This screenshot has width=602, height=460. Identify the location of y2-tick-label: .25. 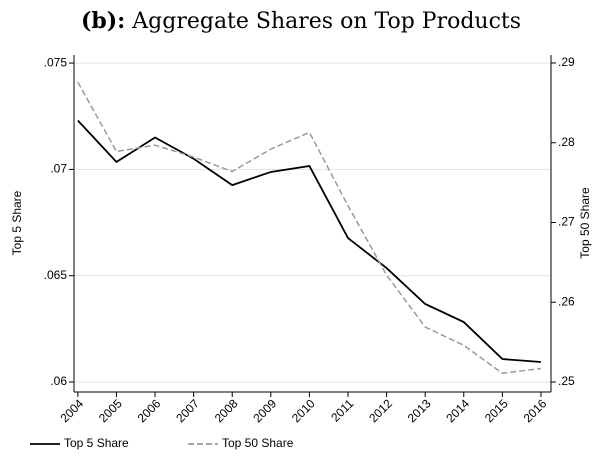
(566, 381).